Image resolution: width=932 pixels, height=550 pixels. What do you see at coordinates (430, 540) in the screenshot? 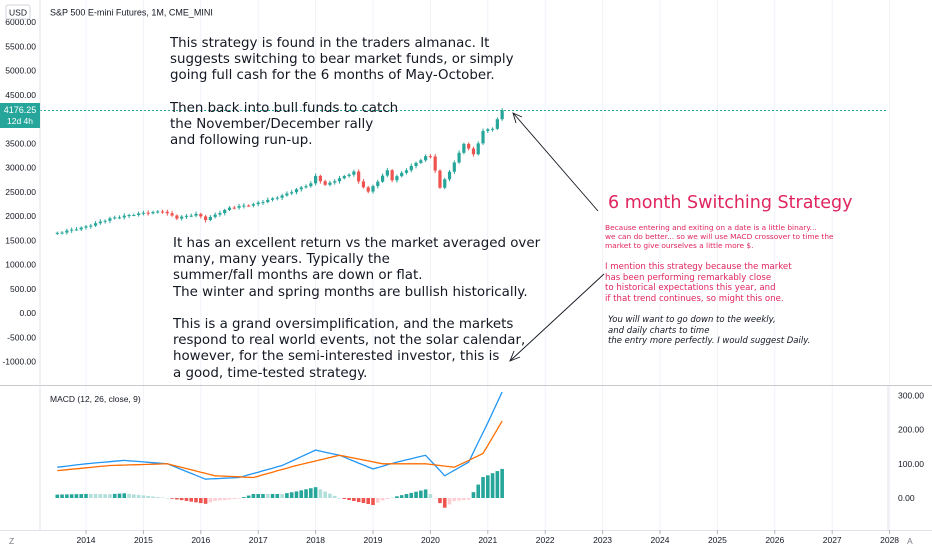
I see `time-axis-label: 2020` at bounding box center [430, 540].